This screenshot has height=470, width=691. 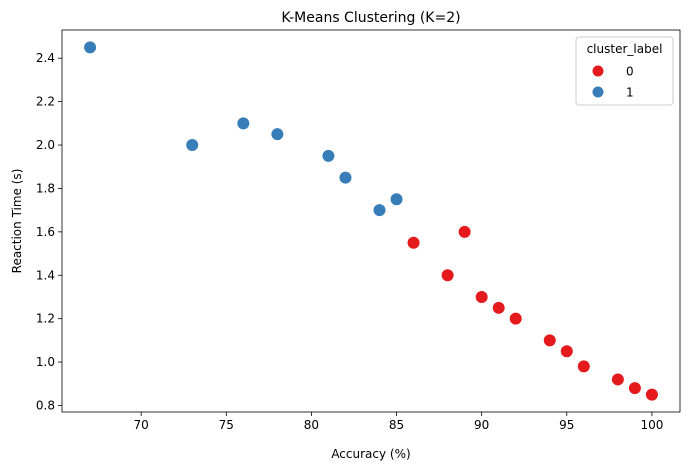 What do you see at coordinates (45, 188) in the screenshot?
I see `y-tick-label: 1.8` at bounding box center [45, 188].